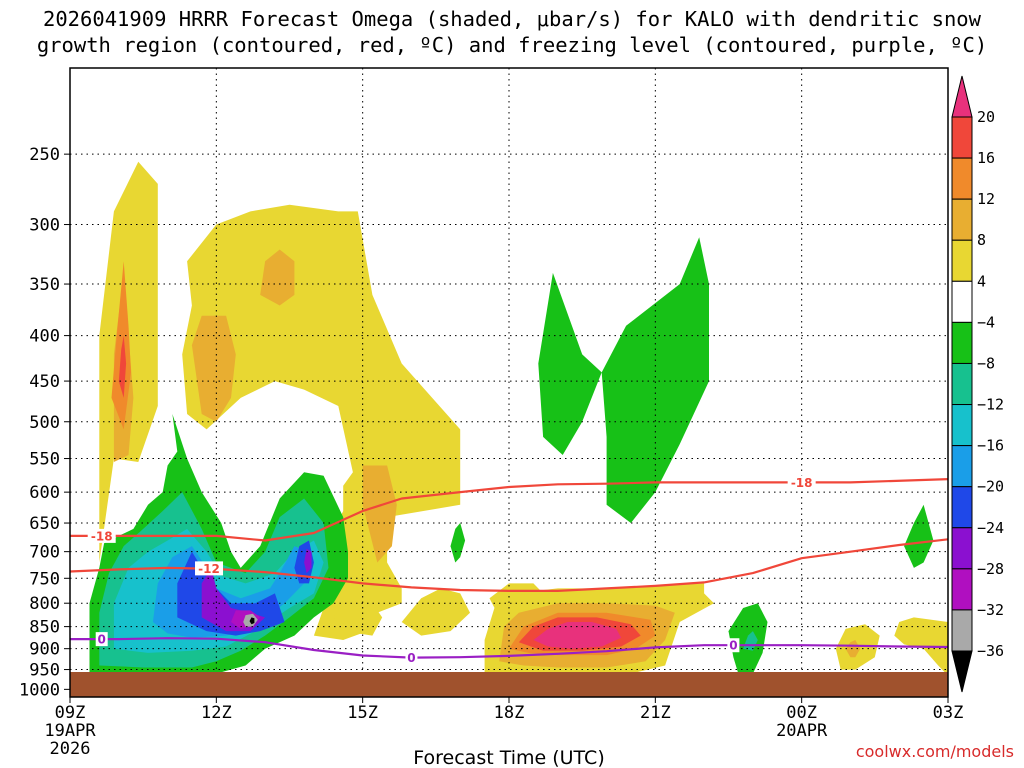 The image size is (1024, 768). What do you see at coordinates (44, 155) in the screenshot?
I see `y-tick-label-250: 250` at bounding box center [44, 155].